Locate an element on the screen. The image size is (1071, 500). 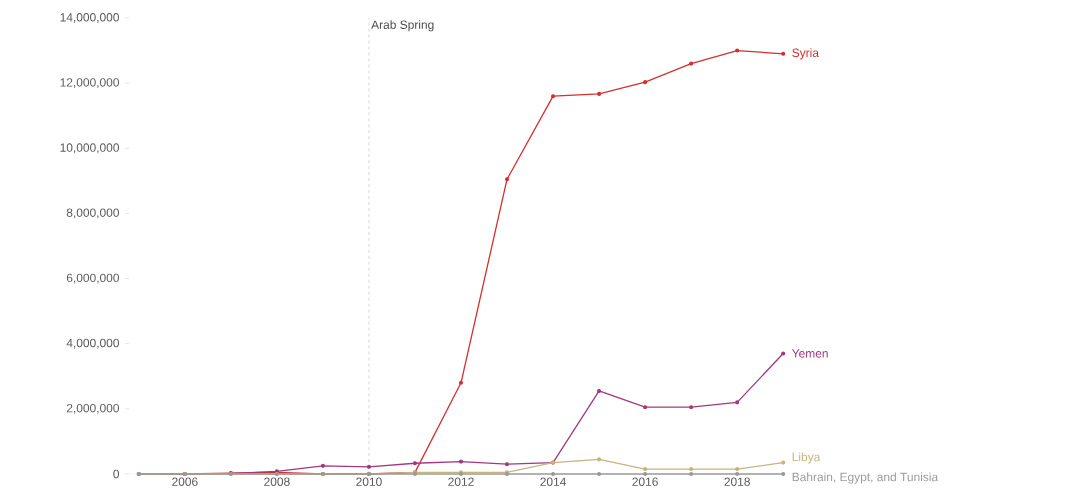
y-tick-label: 6,000,000 is located at coordinates (93, 278).